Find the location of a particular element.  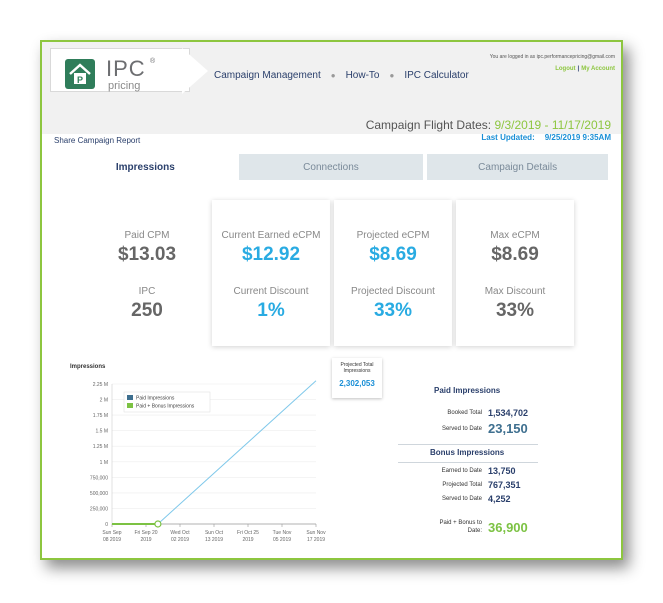

max-discount-label: Max Discount is located at coordinates (515, 291).